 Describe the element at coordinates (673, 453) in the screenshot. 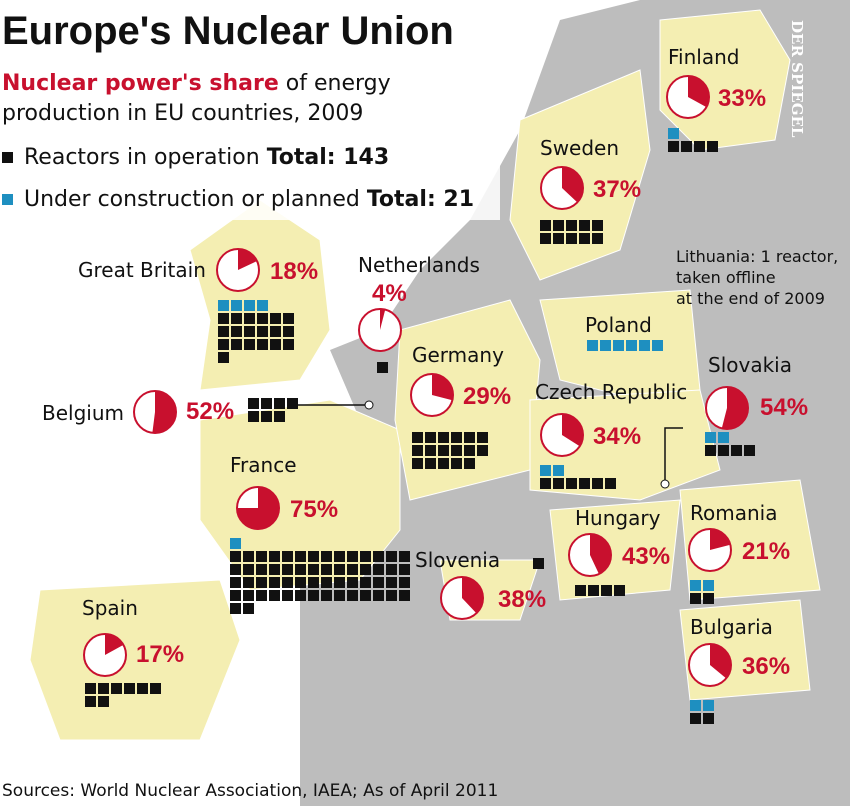

I see `leader-line` at that location.